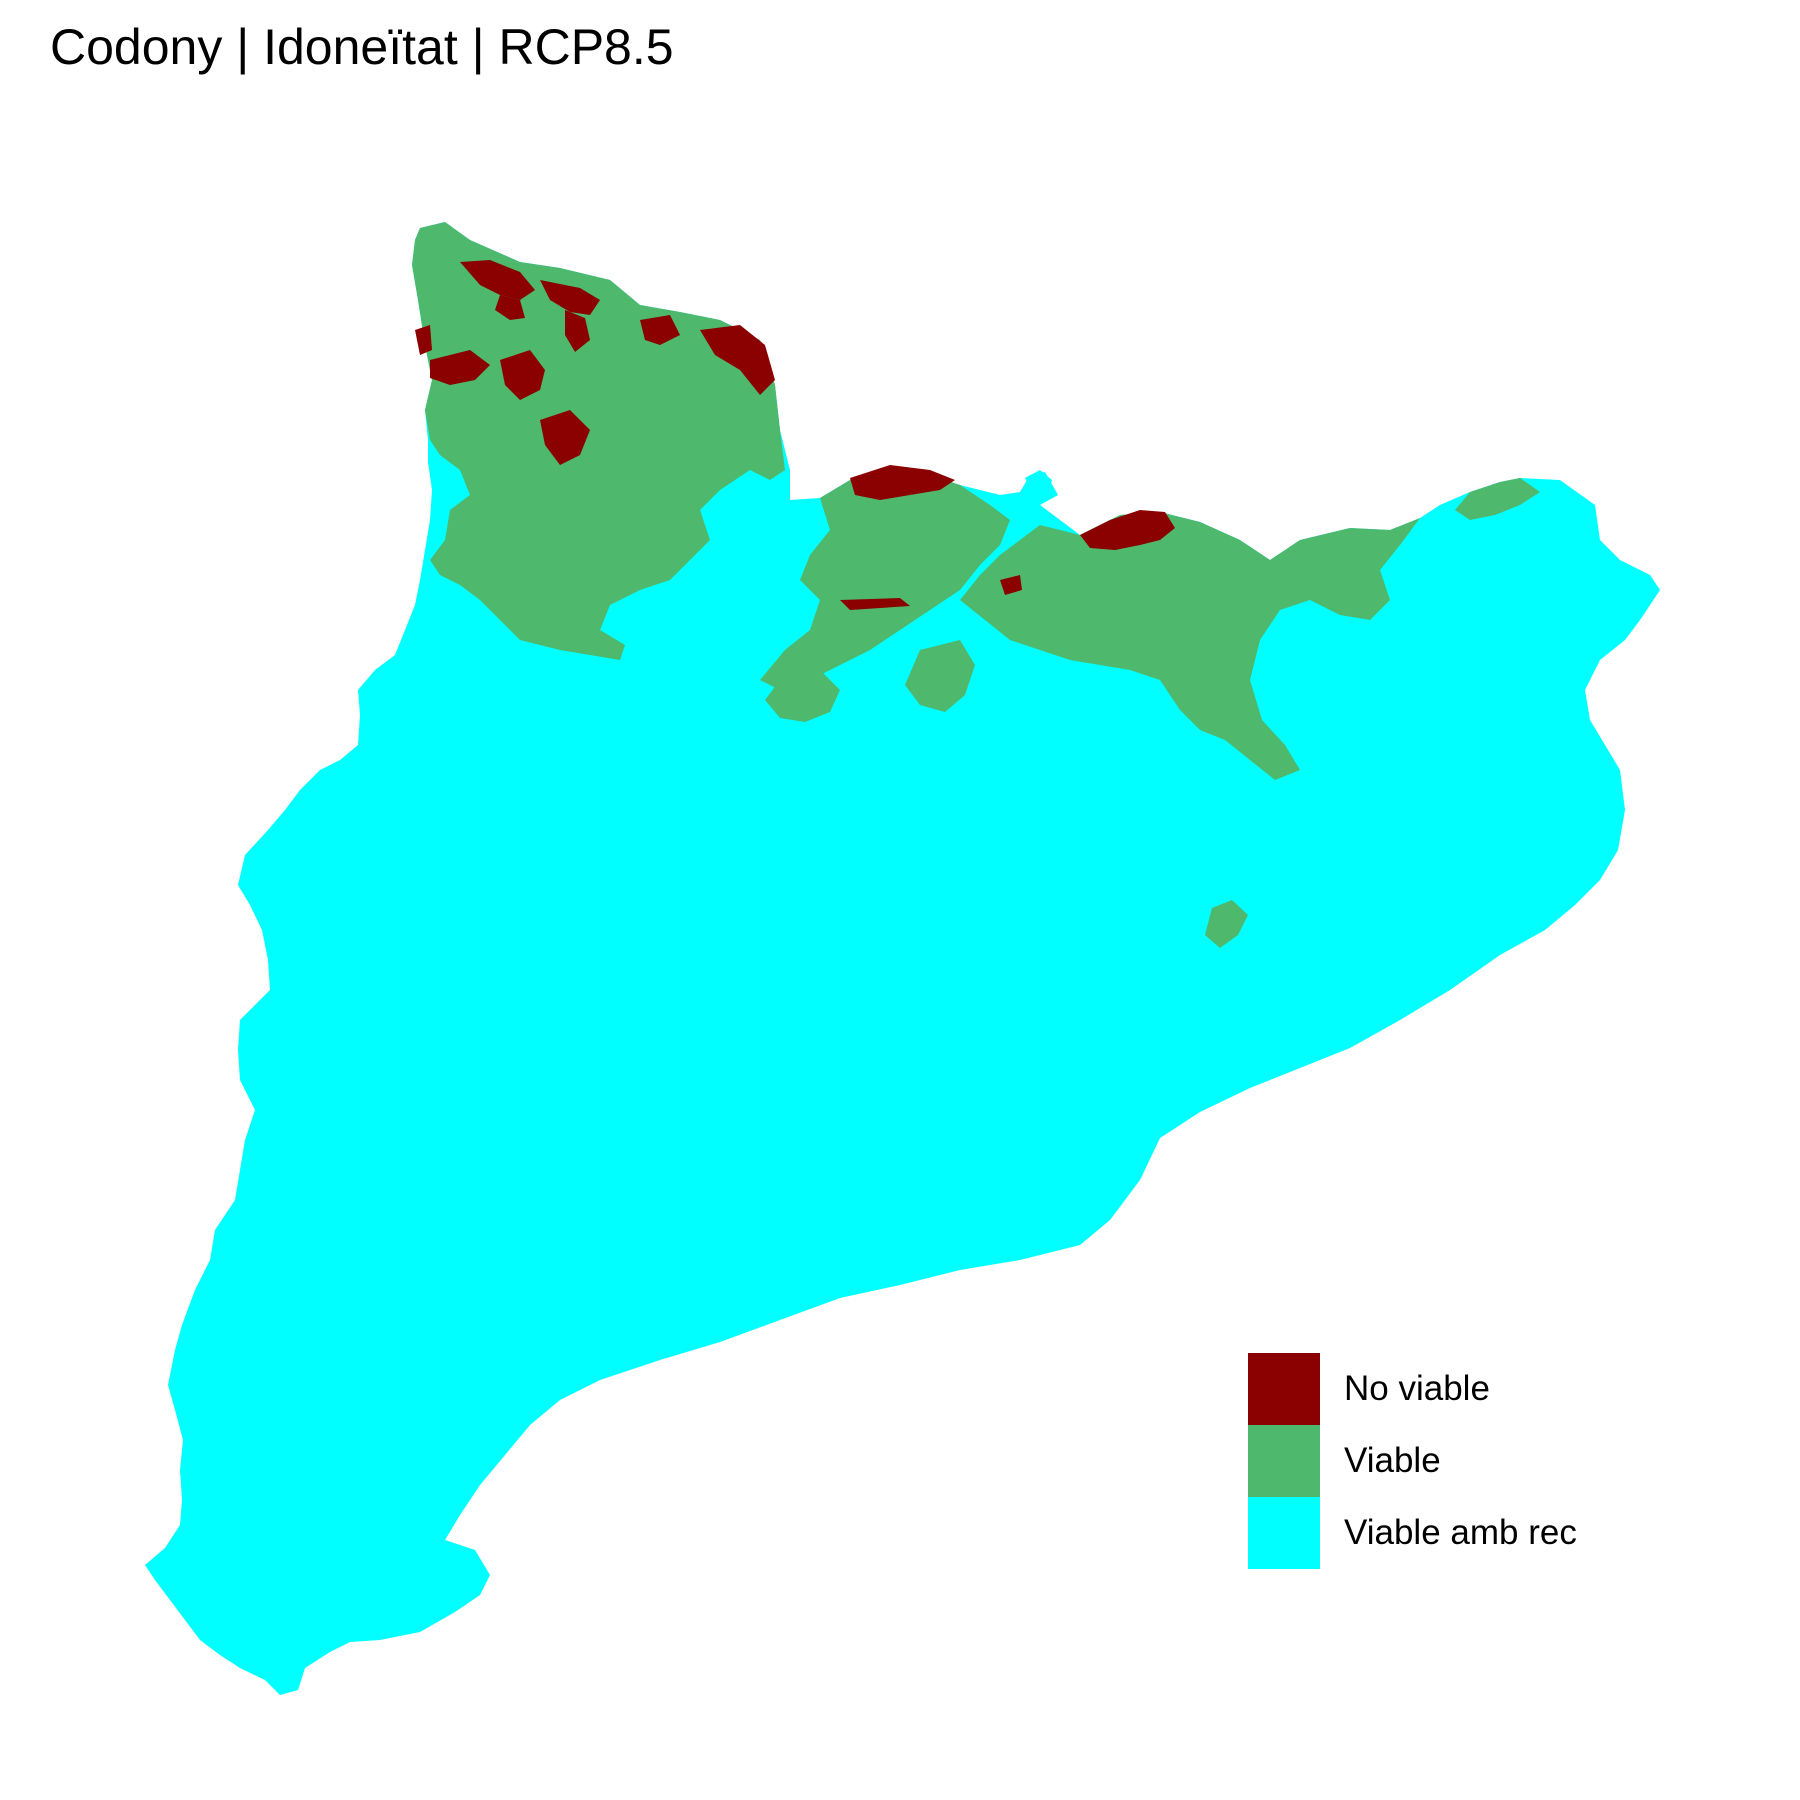  Describe the element at coordinates (1284, 1389) in the screenshot. I see `legend-swatch-no-viable` at that location.